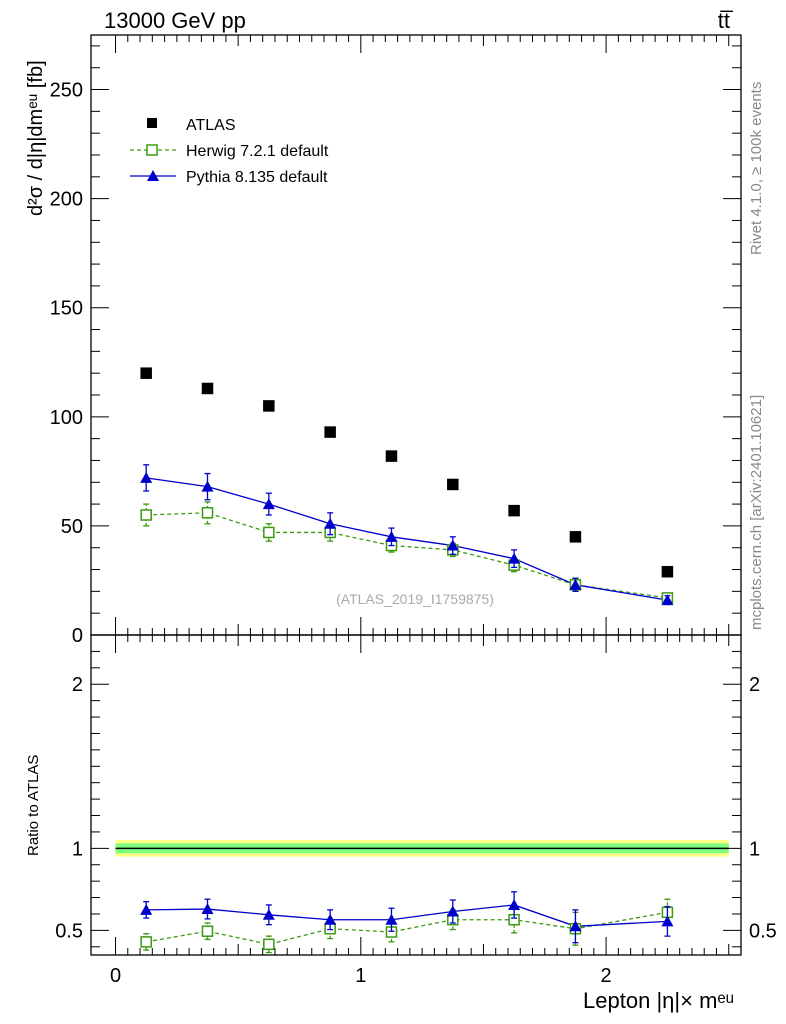 This screenshot has width=786, height=1024. What do you see at coordinates (66, 91) in the screenshot?
I see `main-y-tick-label: 250` at bounding box center [66, 91].